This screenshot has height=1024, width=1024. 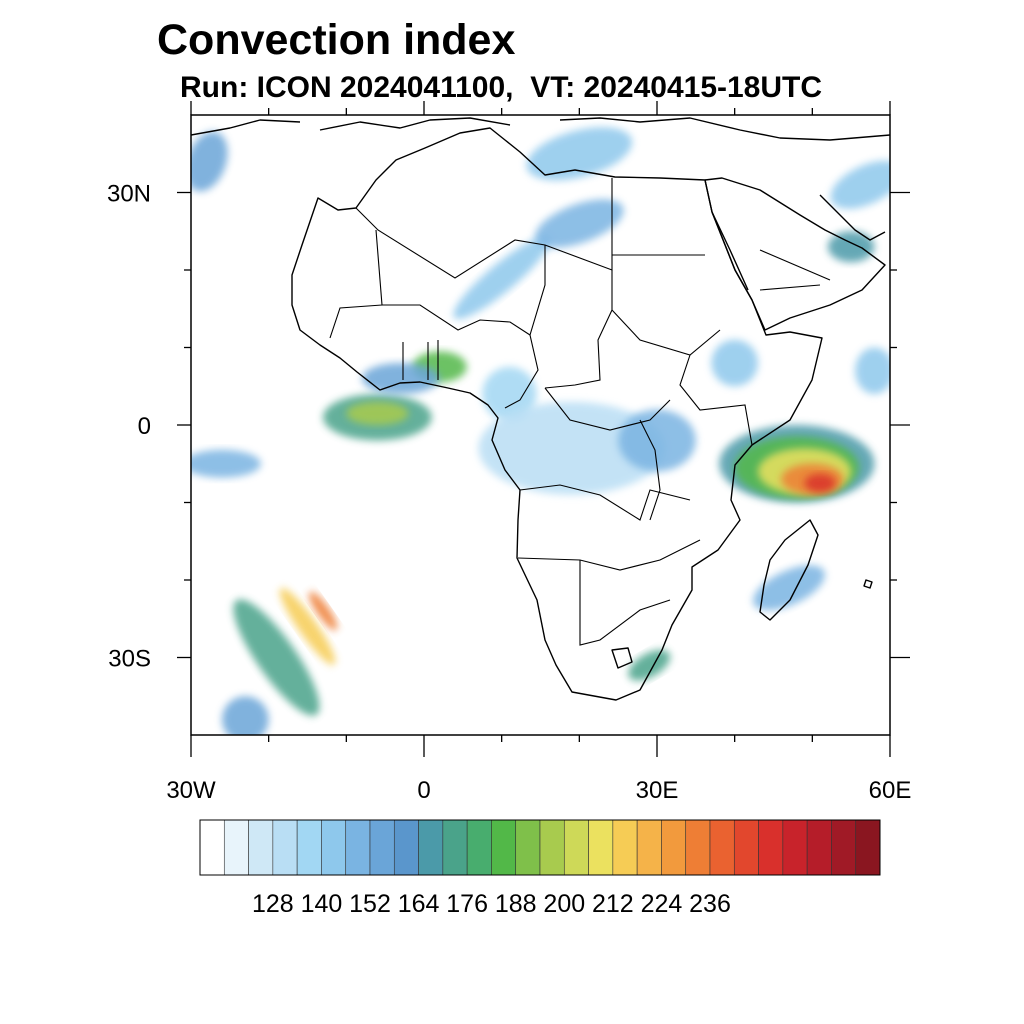 What do you see at coordinates (657, 790) in the screenshot?
I see `lon-tick-label: 30E` at bounding box center [657, 790].